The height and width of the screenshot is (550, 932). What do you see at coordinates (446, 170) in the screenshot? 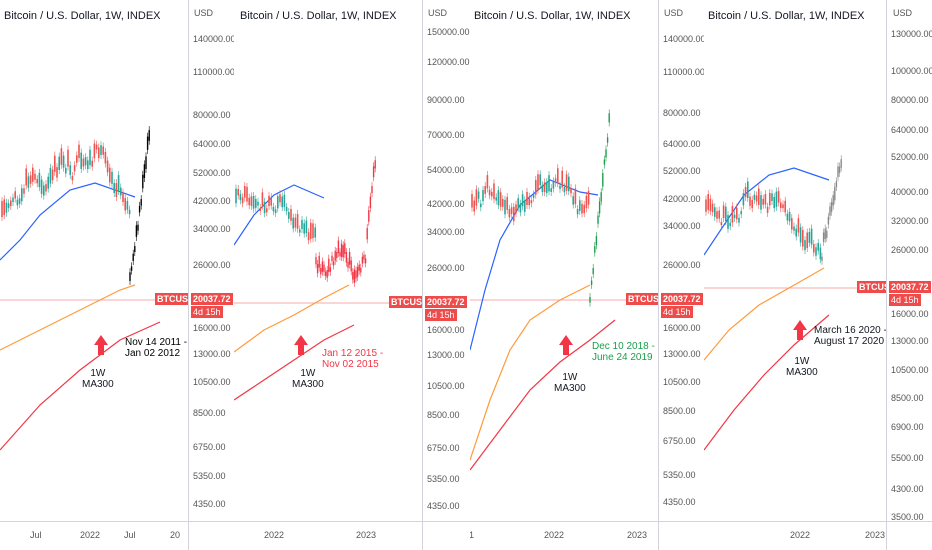
I see `y-tick-label: 54000.00` at bounding box center [446, 170].